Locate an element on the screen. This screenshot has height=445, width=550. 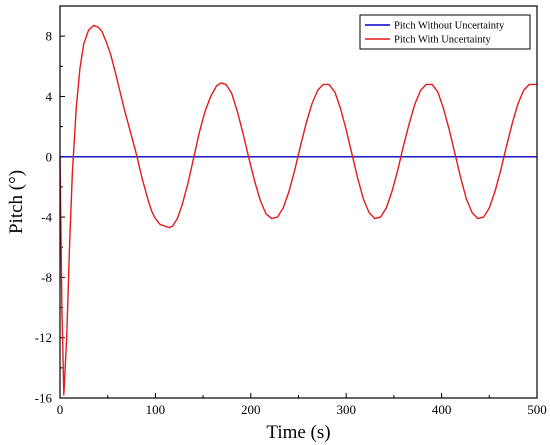
y-tick-label: 8 is located at coordinates (49, 36).